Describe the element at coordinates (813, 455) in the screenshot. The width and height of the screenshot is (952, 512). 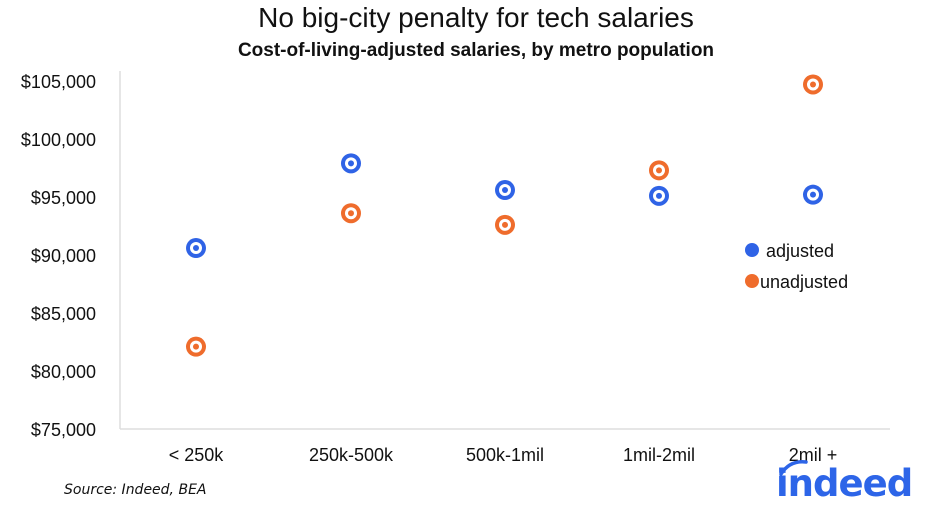
I see `x-tick-label: 2mil +` at that location.